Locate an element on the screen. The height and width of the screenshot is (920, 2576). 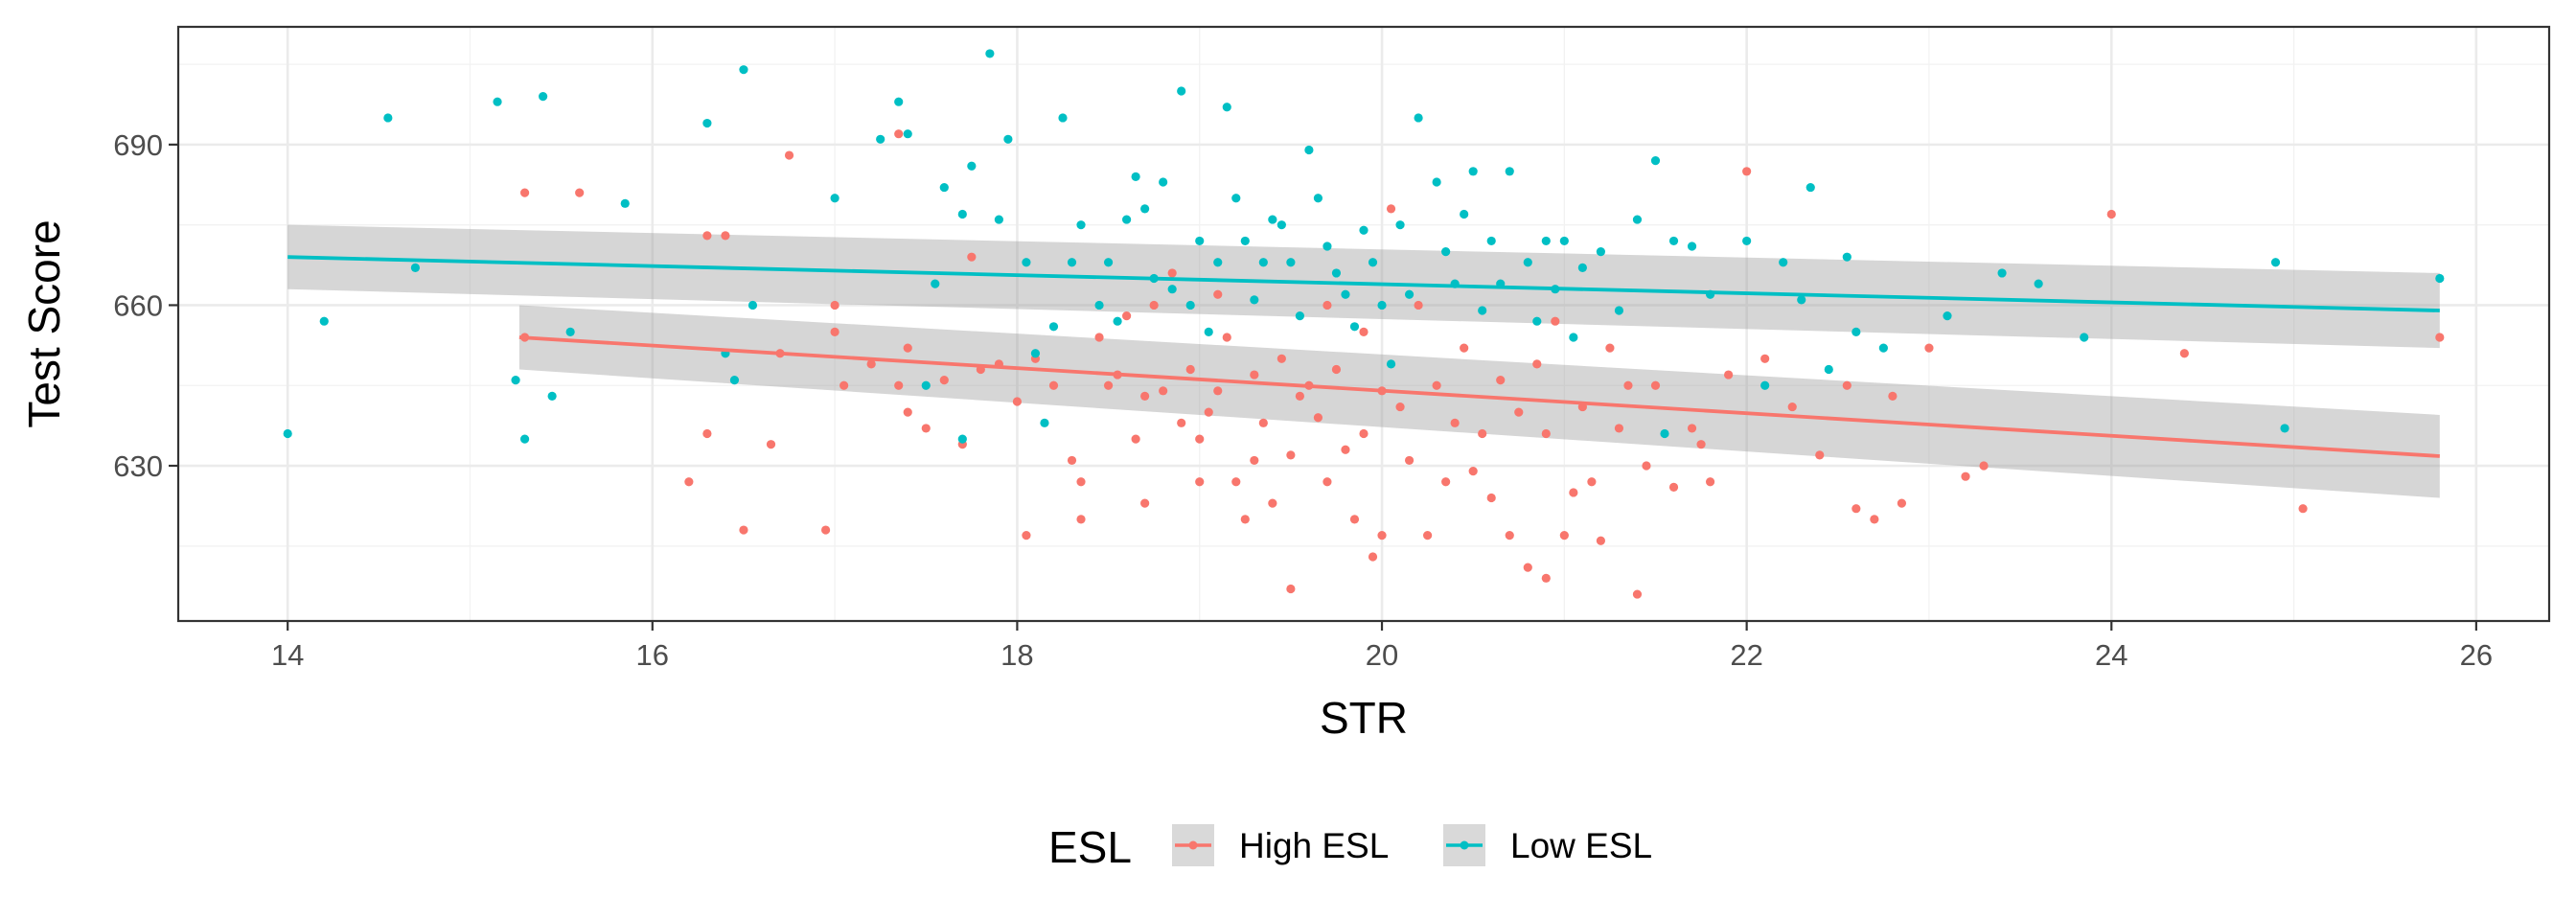
y-tick-label: 660 is located at coordinates (138, 305).